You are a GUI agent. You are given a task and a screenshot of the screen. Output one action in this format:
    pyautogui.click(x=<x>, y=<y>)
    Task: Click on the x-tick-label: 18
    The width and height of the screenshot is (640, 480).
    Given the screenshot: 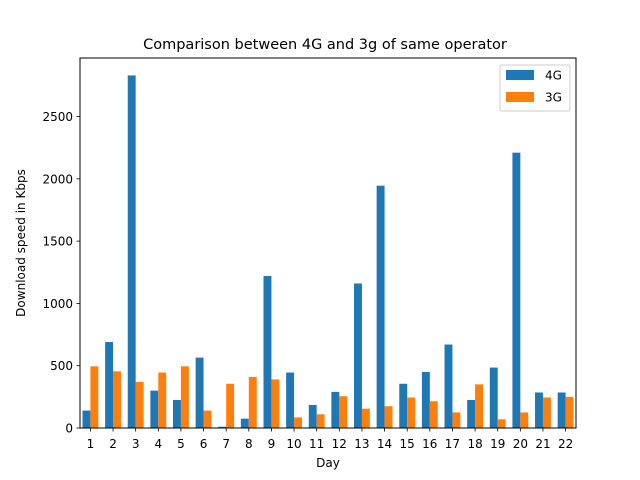 What is the action you would take?
    pyautogui.click(x=474, y=444)
    